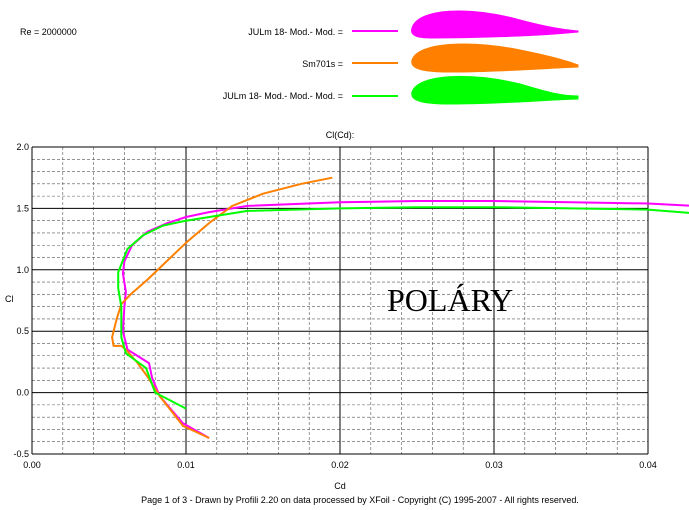 This screenshot has width=689, height=510. I want to click on reynolds-label: Re = 2000000, so click(48, 32).